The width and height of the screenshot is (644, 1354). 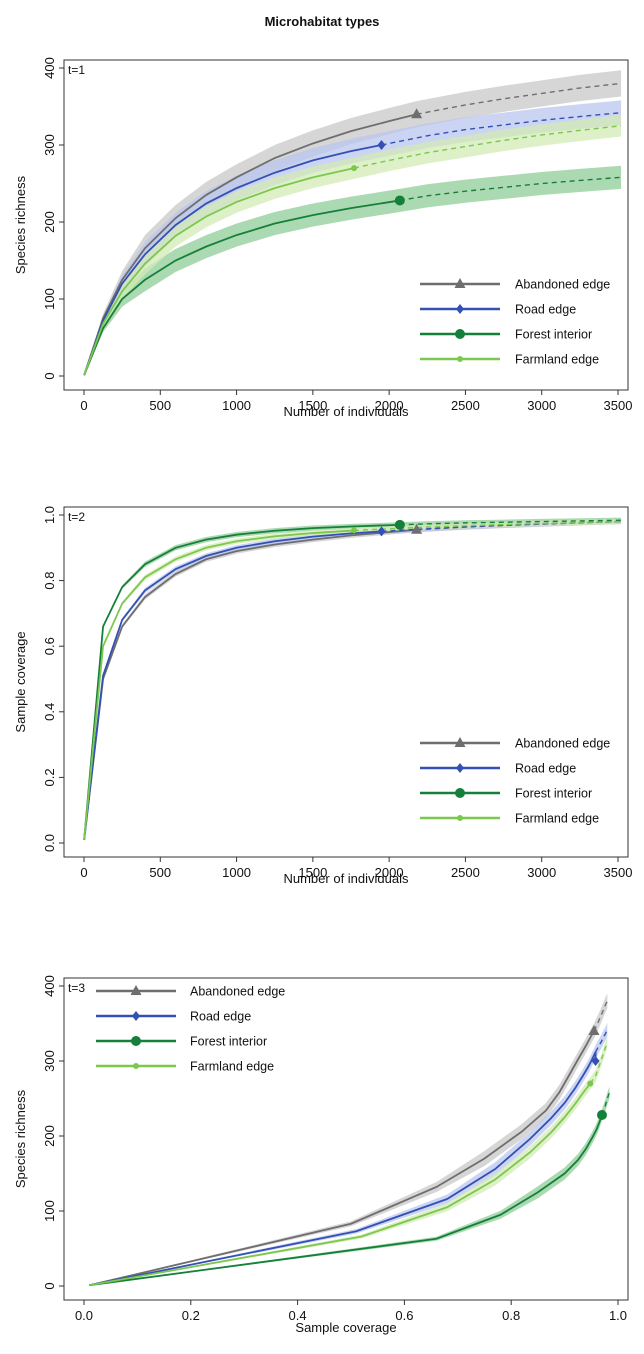 I want to click on panel-tag: t=1, so click(x=76, y=70).